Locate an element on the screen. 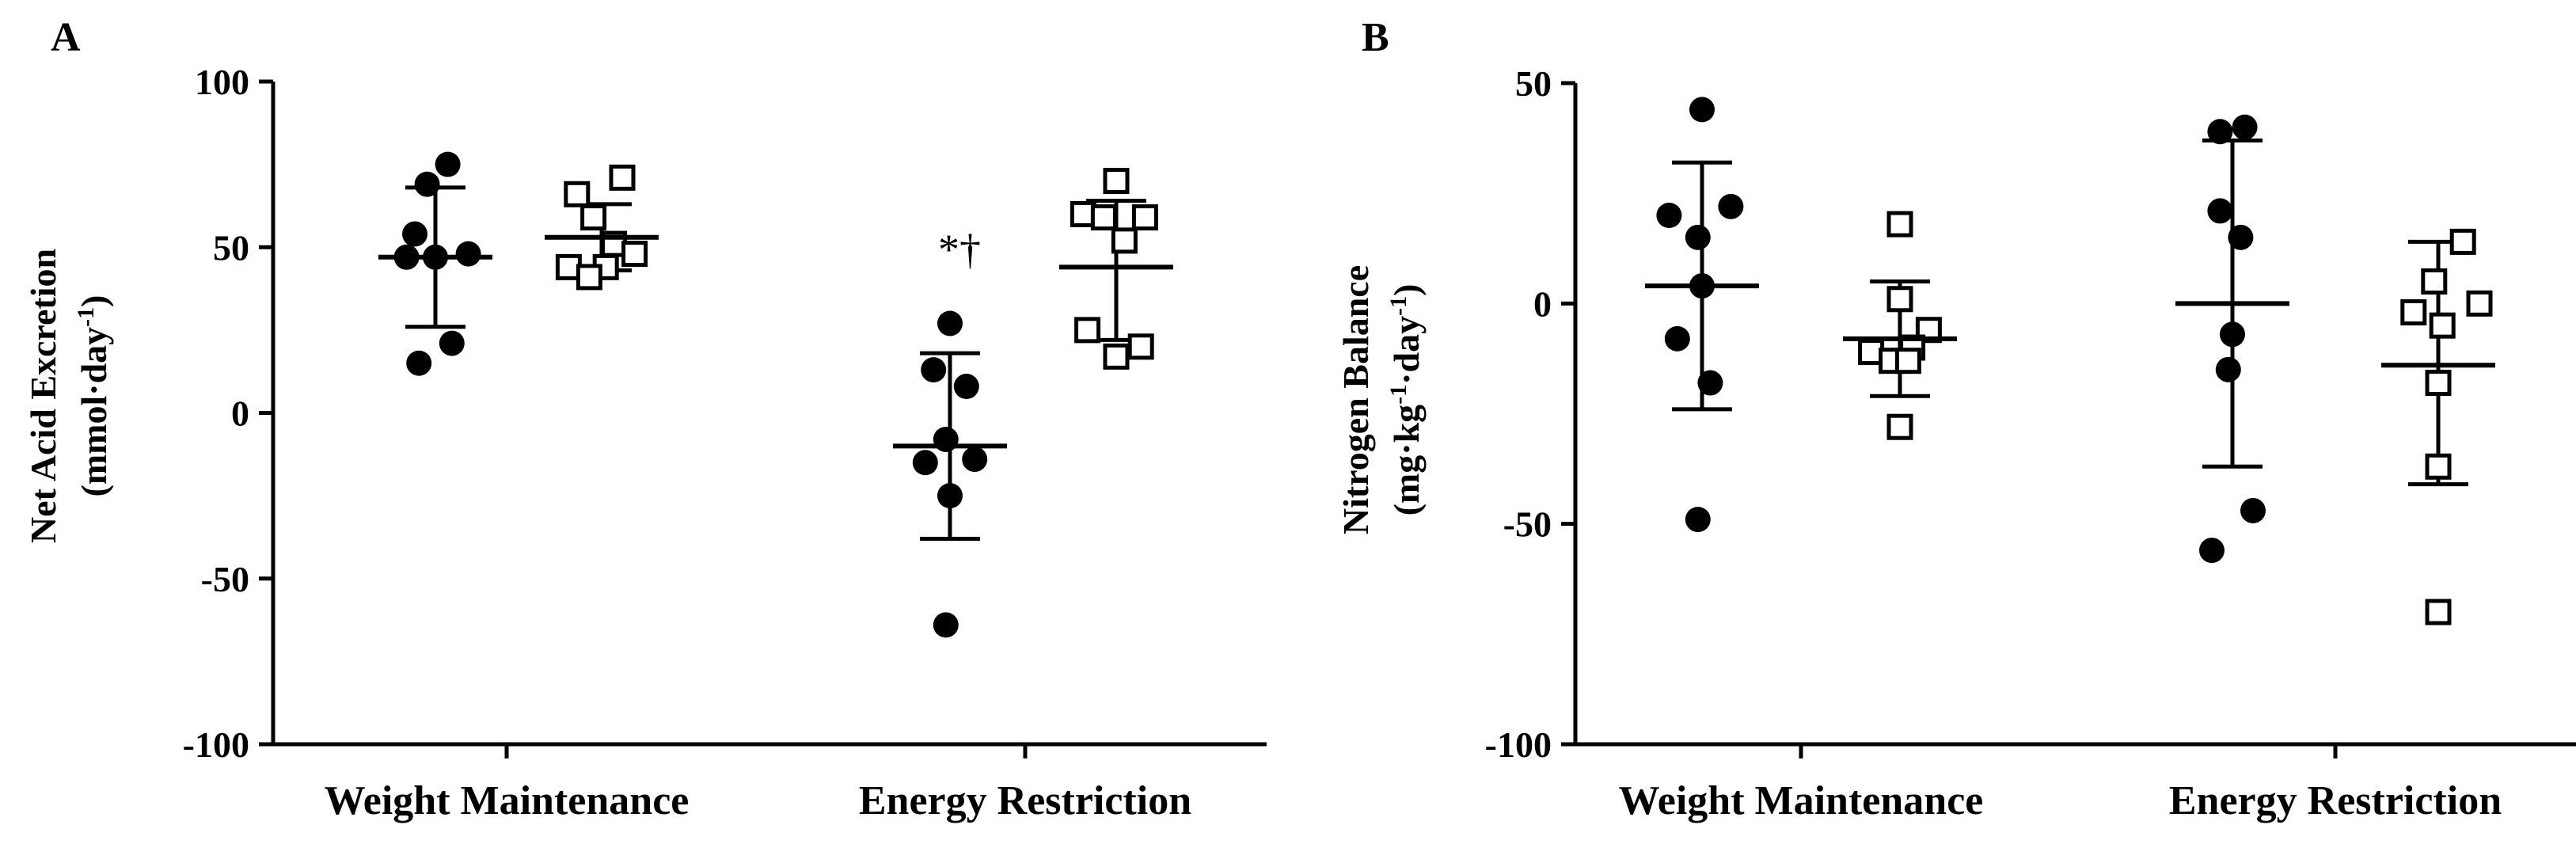 This screenshot has width=2576, height=844. panel-b-ylabel-line1: Nitrogen Balance is located at coordinates (1355, 399).